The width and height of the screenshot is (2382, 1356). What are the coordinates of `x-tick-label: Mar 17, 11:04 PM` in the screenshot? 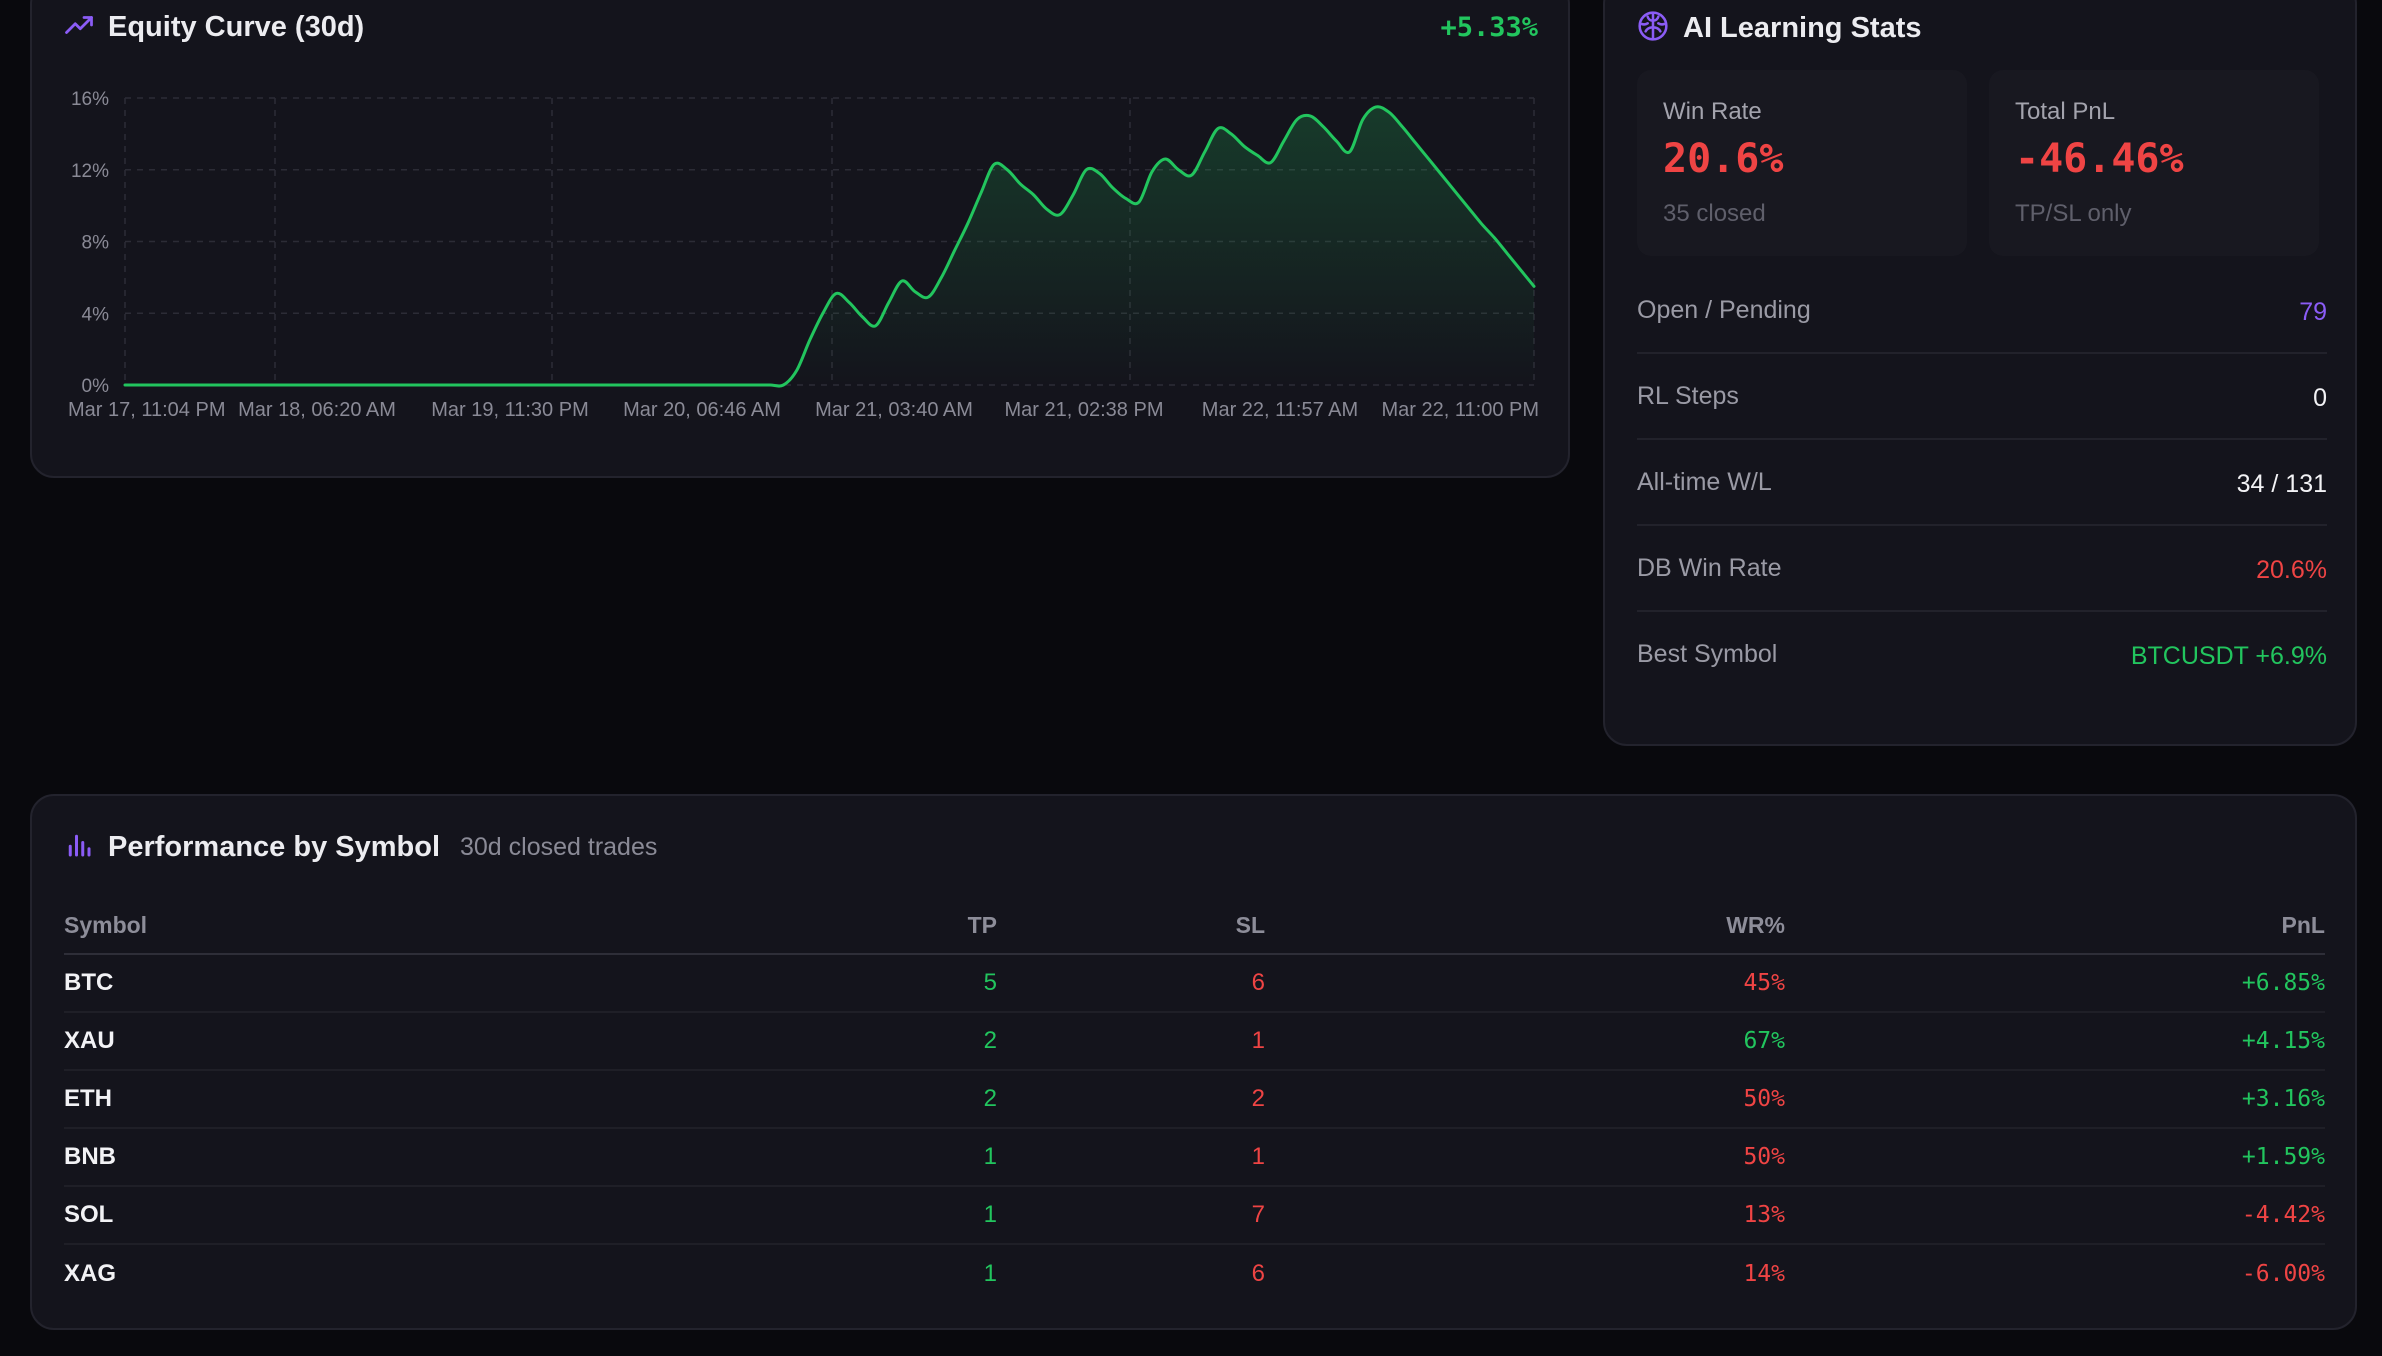 It's located at (146, 410).